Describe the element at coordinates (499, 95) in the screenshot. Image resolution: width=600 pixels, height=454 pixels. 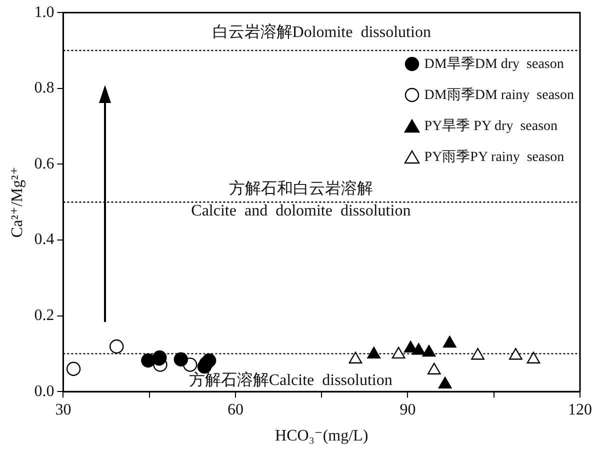
I see `legend-label: DM雨季DM rainy season` at that location.